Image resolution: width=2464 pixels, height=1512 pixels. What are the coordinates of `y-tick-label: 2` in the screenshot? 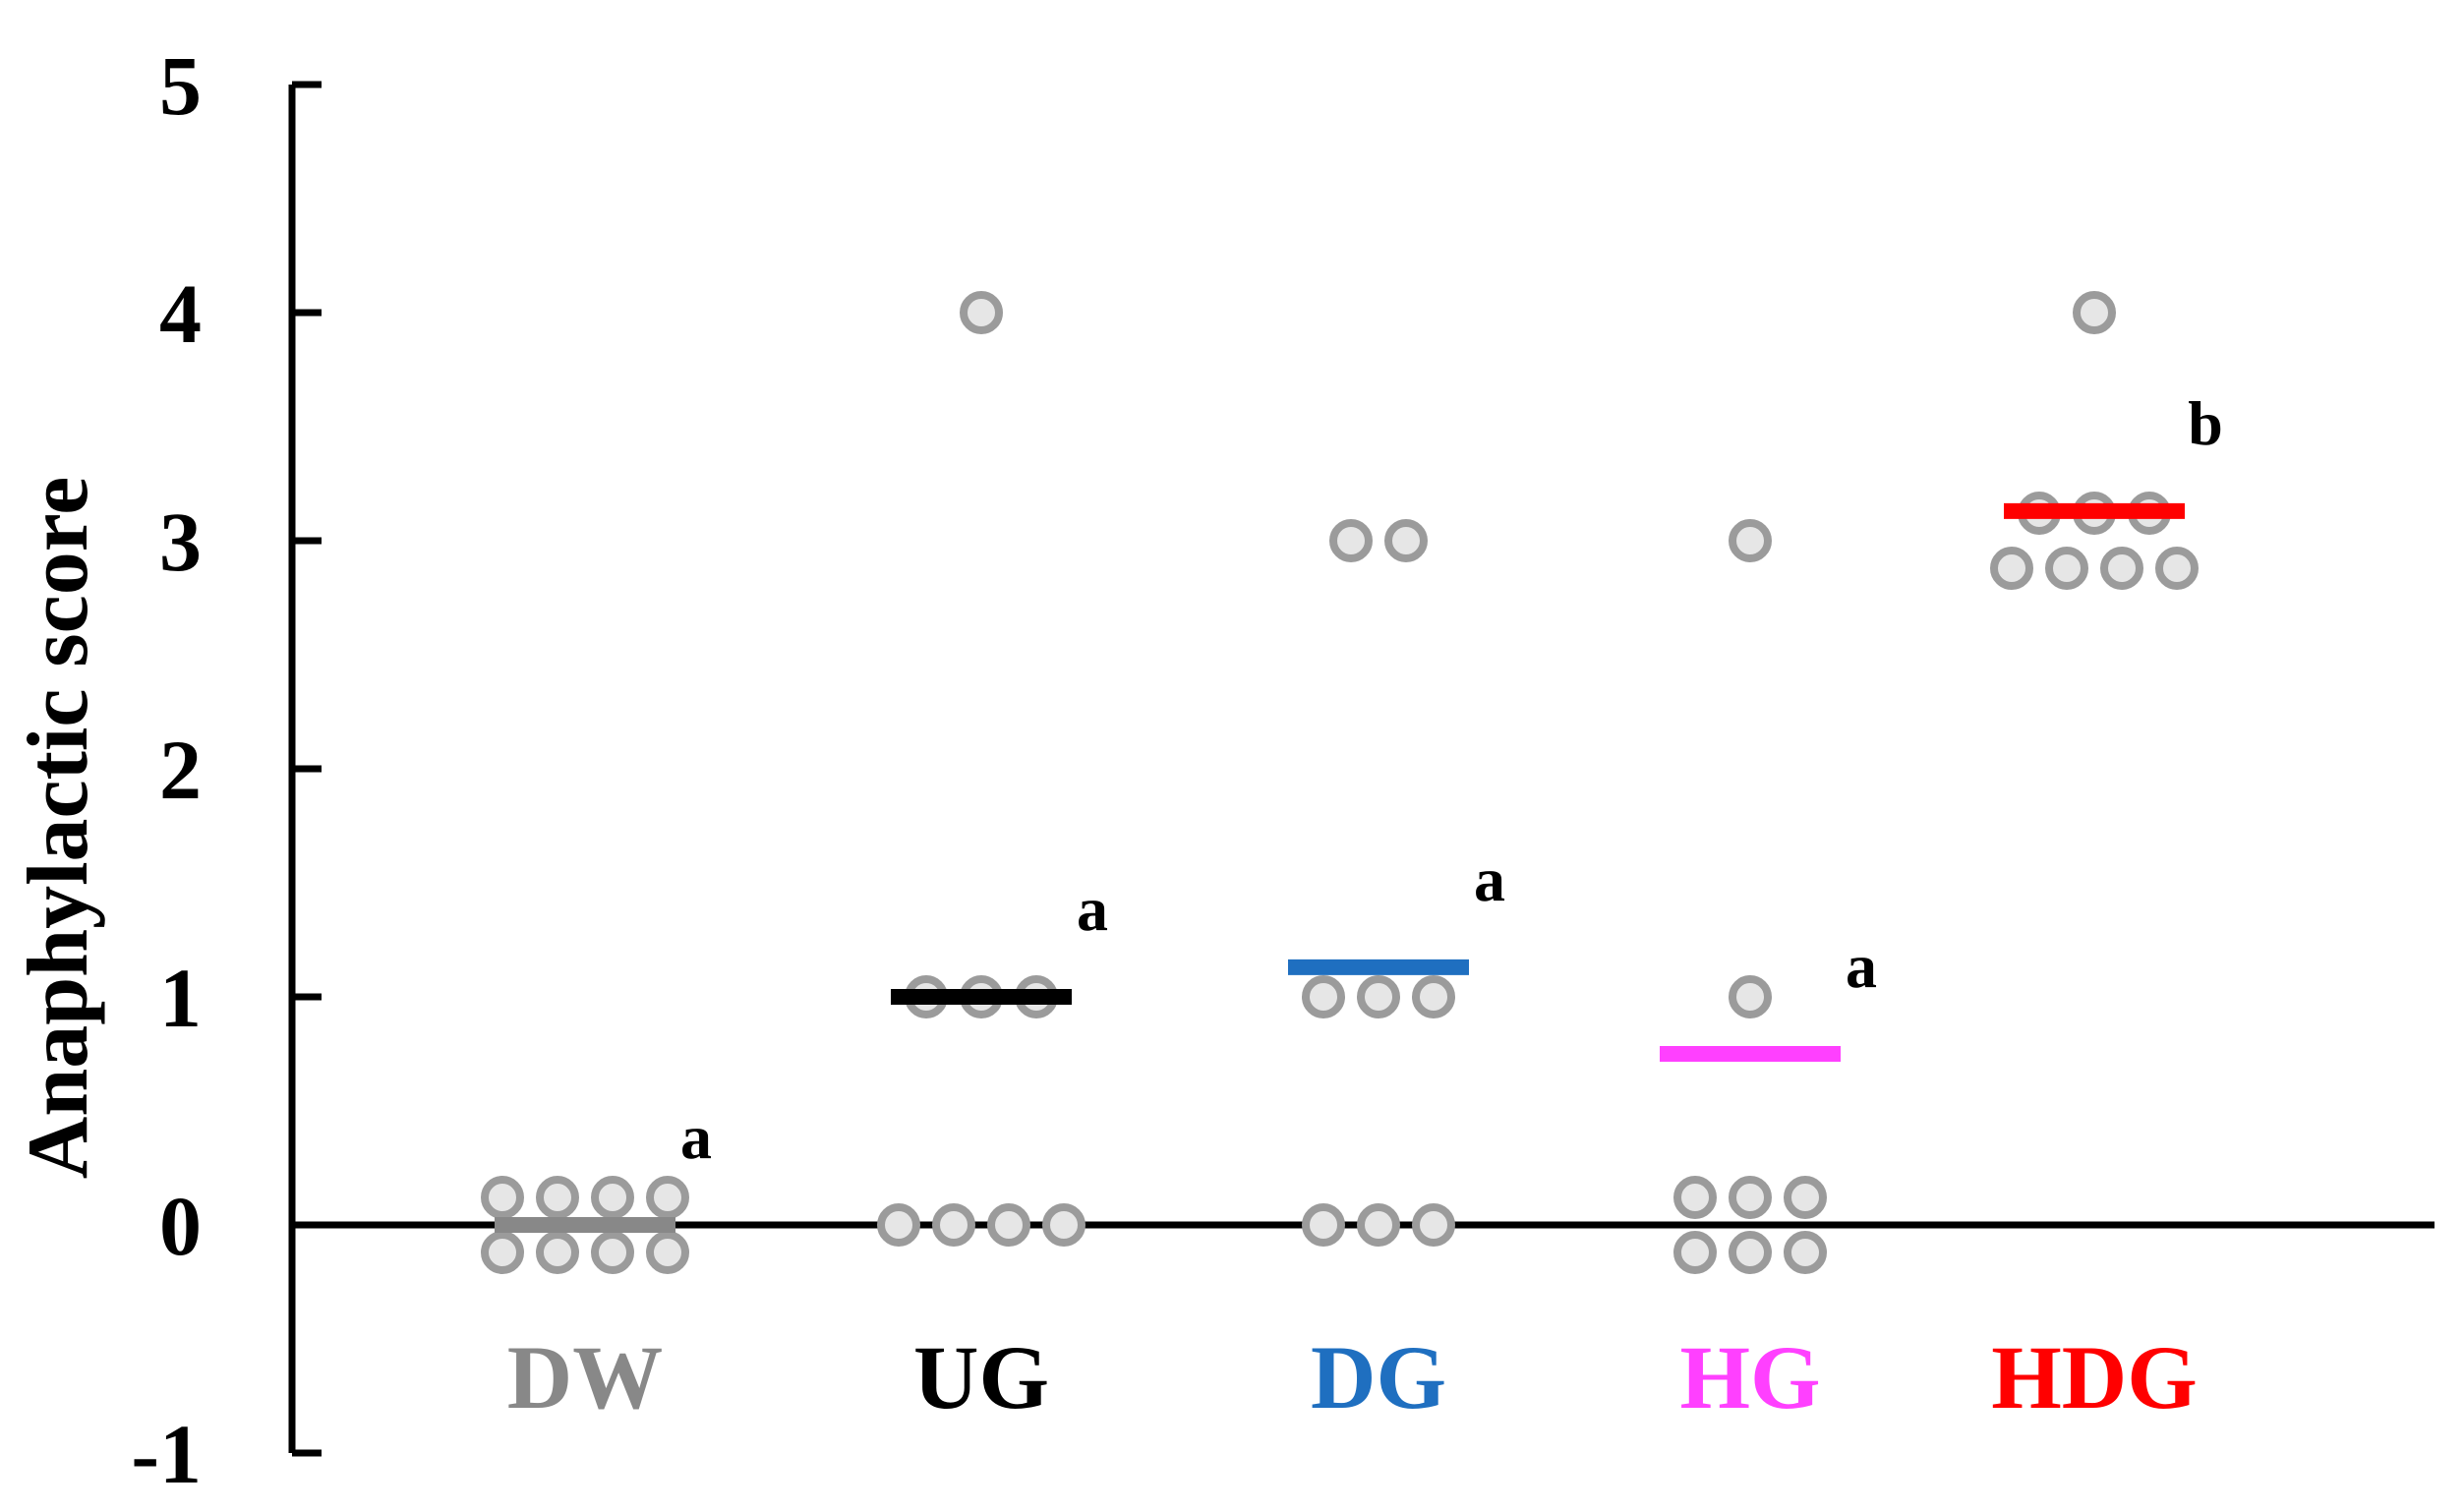 It's located at (180, 770).